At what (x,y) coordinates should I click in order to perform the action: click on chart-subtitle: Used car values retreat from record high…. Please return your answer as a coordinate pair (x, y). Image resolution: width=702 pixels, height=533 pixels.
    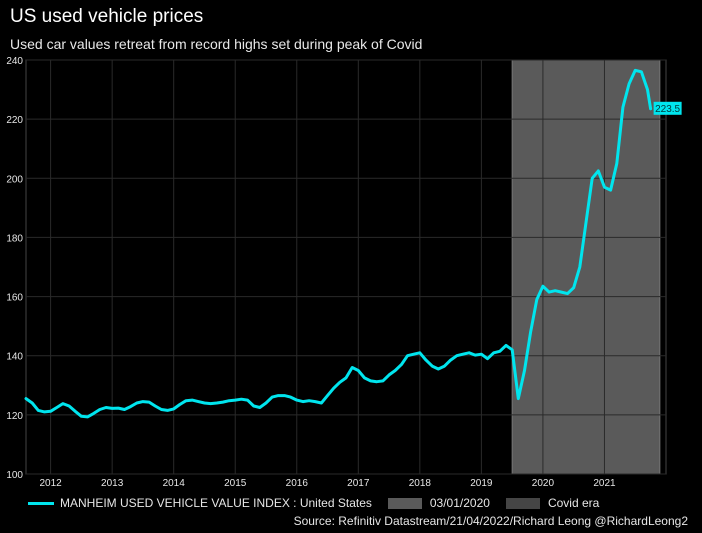
    Looking at the image, I should click on (216, 44).